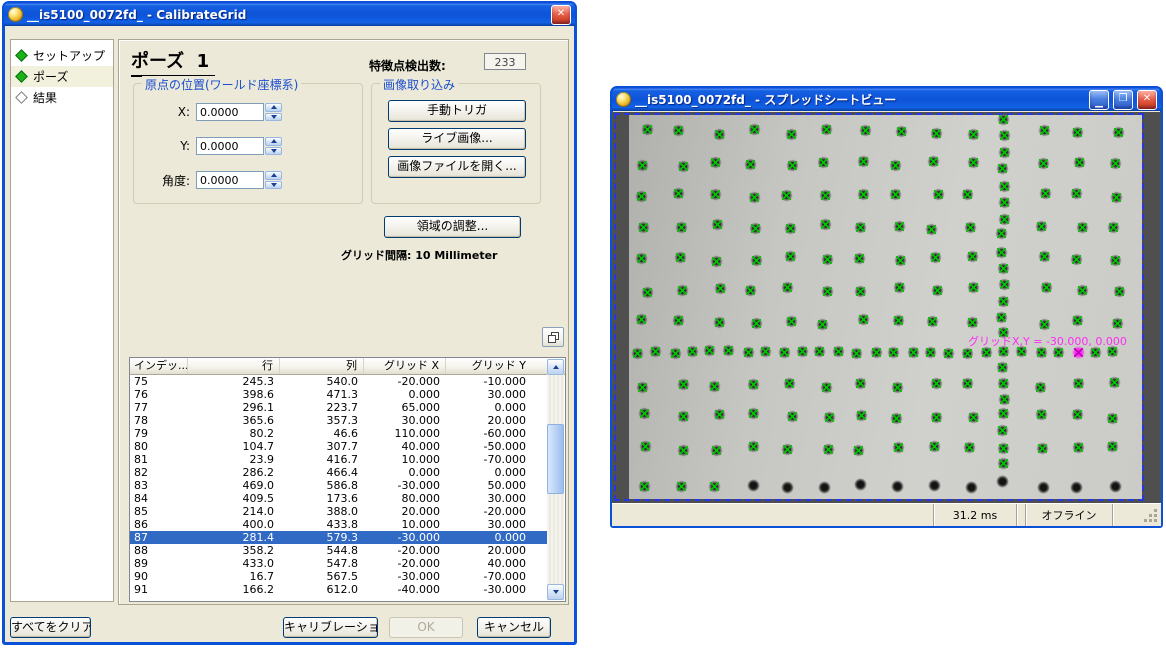 The width and height of the screenshot is (1166, 649). I want to click on scrollbar-thumb, so click(555, 459).